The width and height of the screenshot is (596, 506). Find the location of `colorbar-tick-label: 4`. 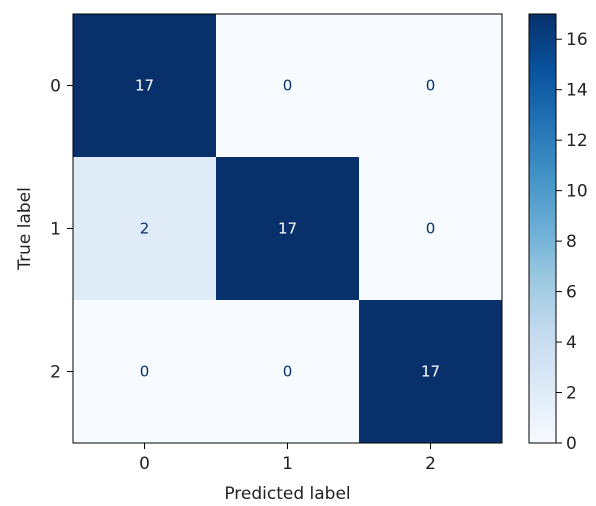

colorbar-tick-label: 4 is located at coordinates (571, 343).